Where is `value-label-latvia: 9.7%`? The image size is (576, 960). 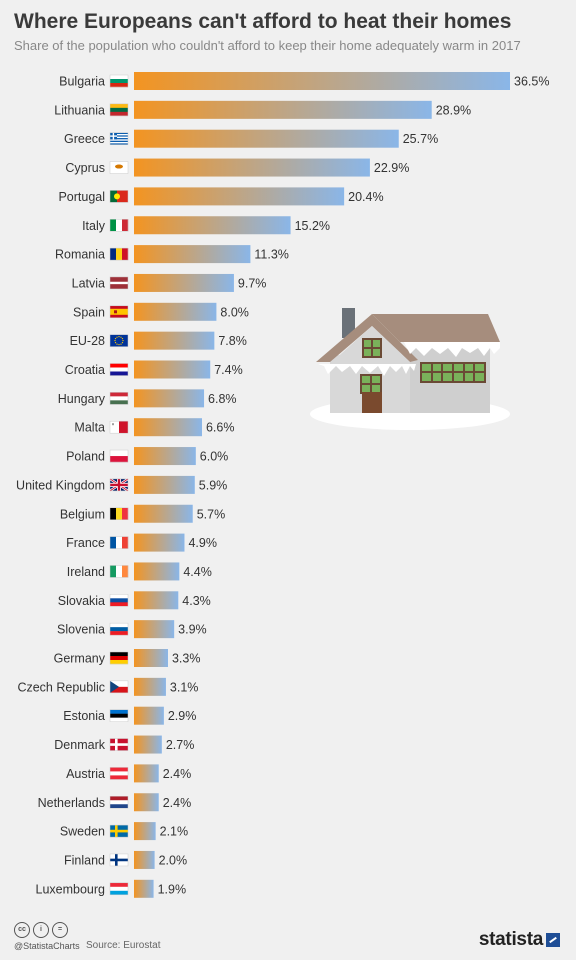
value-label-latvia: 9.7% is located at coordinates (252, 283).